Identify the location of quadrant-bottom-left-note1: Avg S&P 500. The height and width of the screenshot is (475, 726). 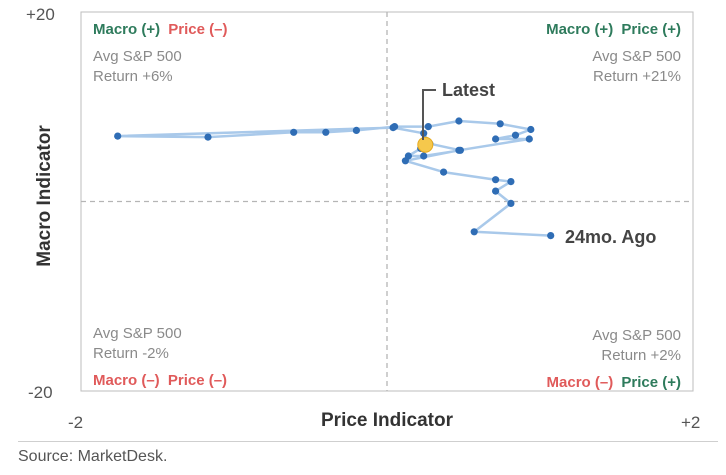
(137, 333).